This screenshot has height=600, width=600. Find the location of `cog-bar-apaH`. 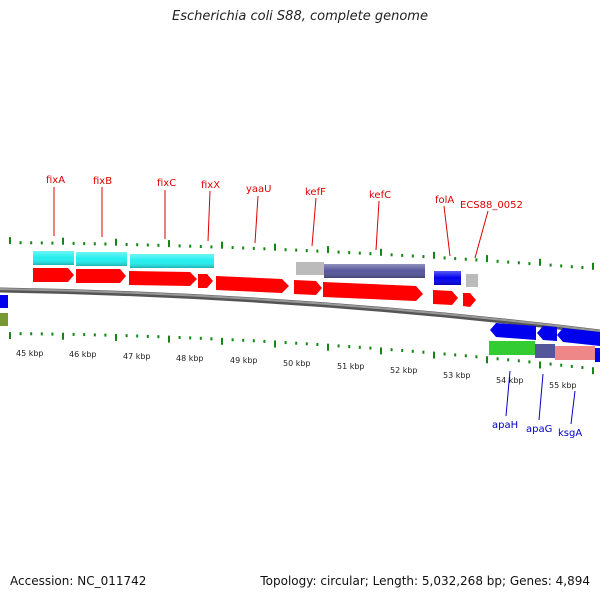

cog-bar-apaH is located at coordinates (512, 348).